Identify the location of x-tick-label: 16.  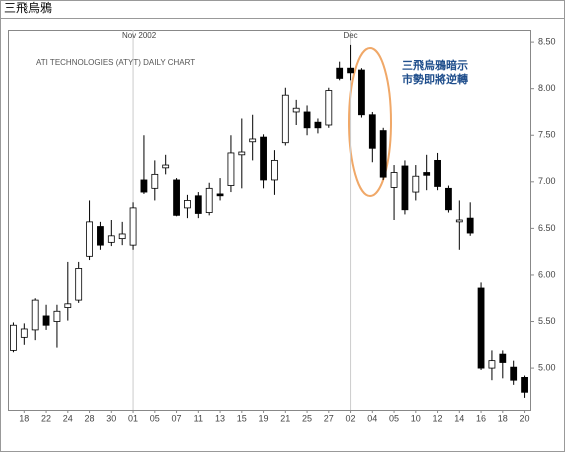
(481, 418).